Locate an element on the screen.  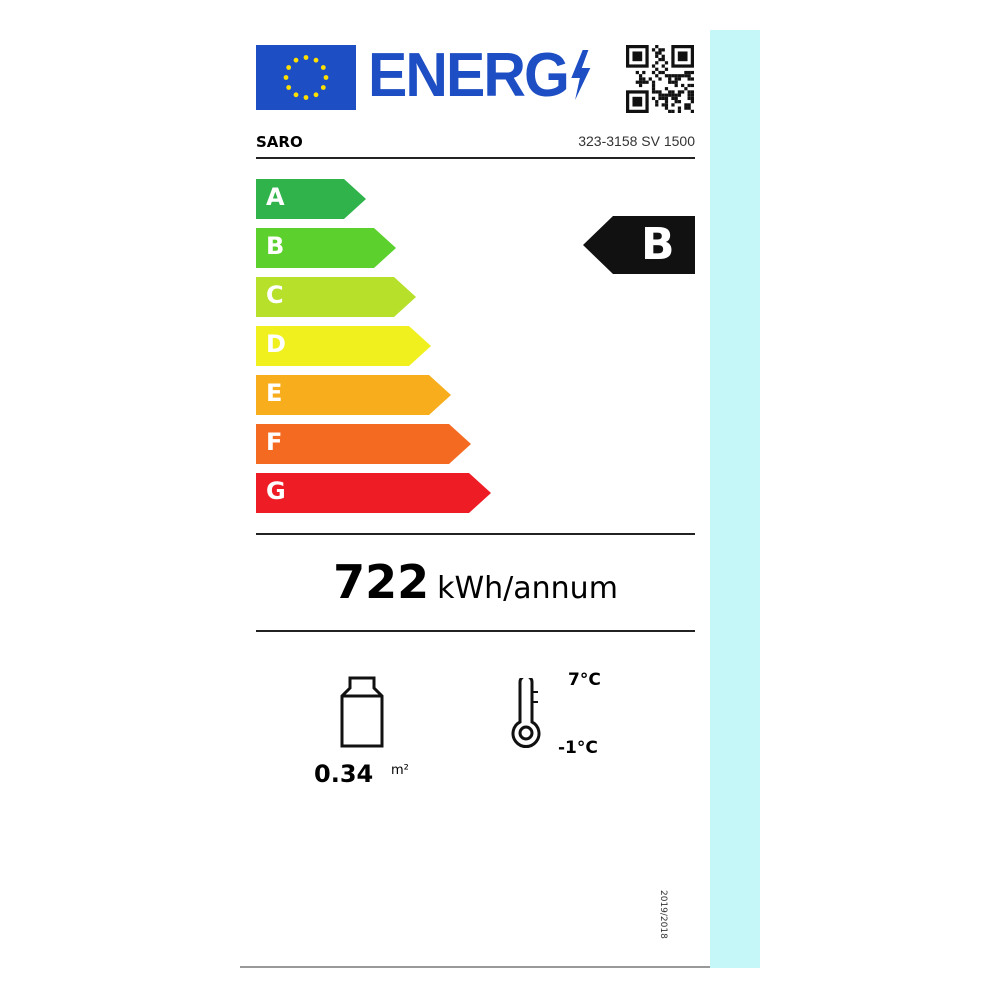
class-letter: E is located at coordinates (274, 393).